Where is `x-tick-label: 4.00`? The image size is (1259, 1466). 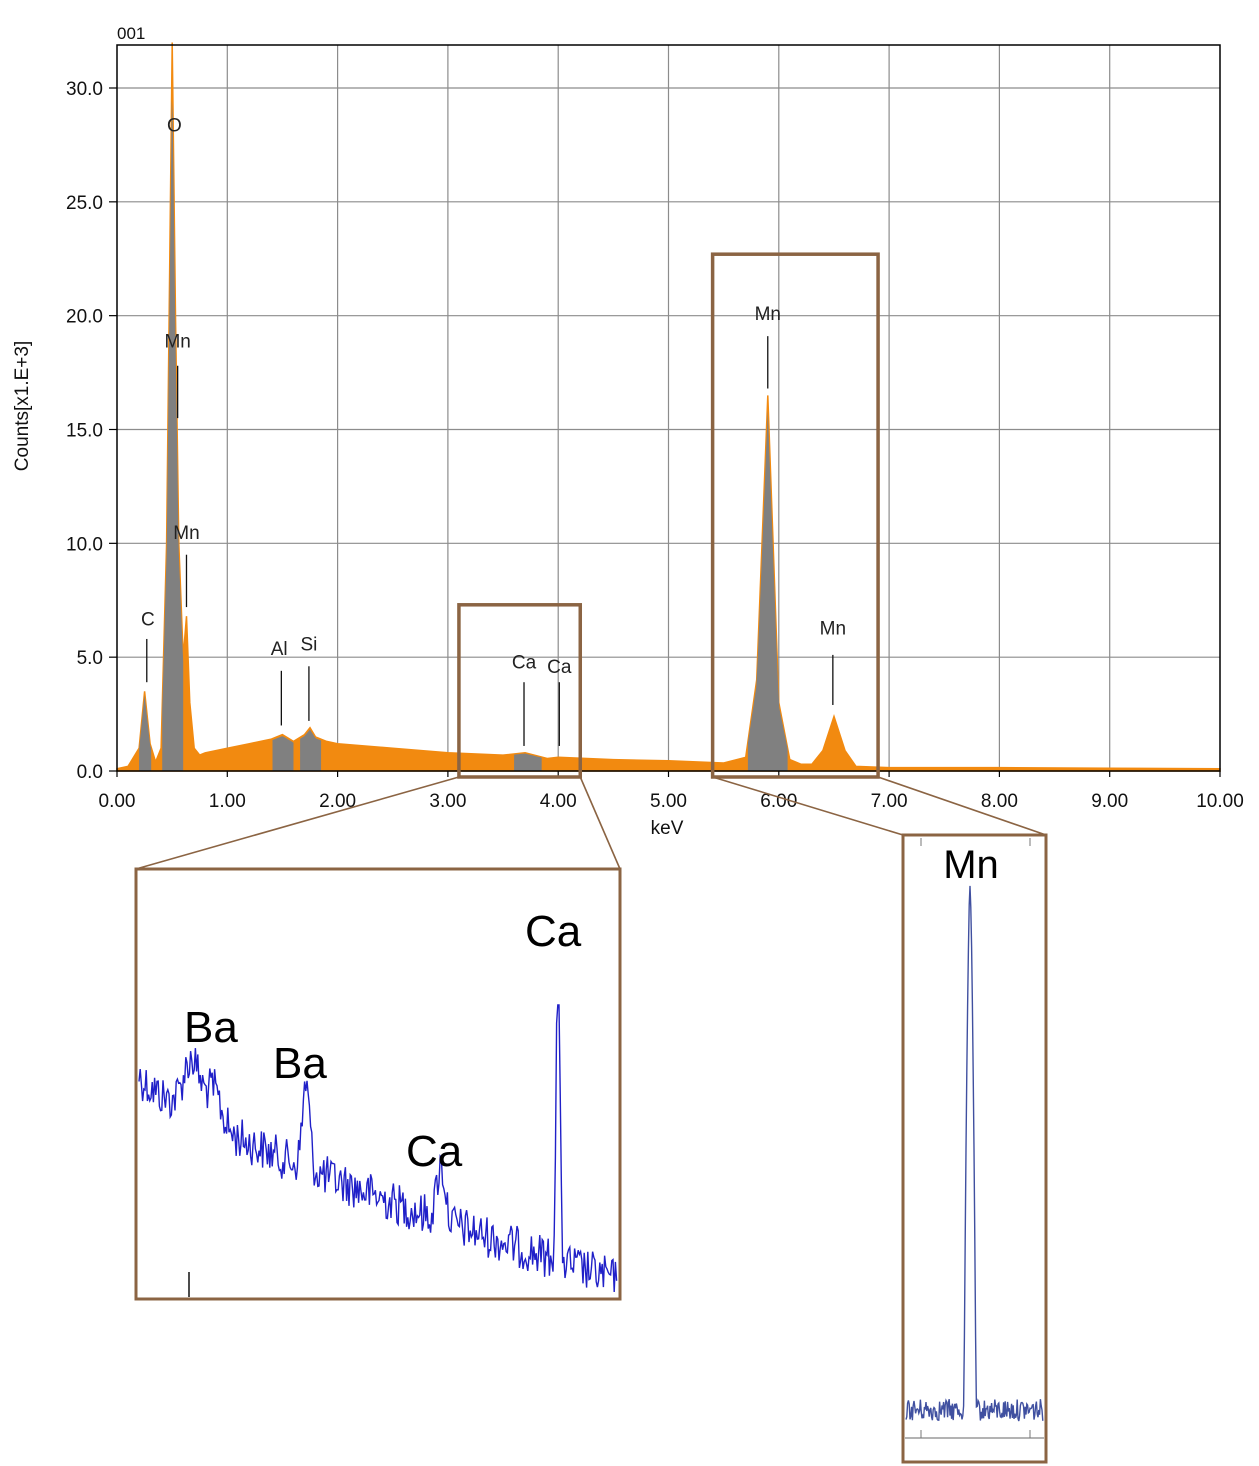
x-tick-label: 4.00 is located at coordinates (558, 801).